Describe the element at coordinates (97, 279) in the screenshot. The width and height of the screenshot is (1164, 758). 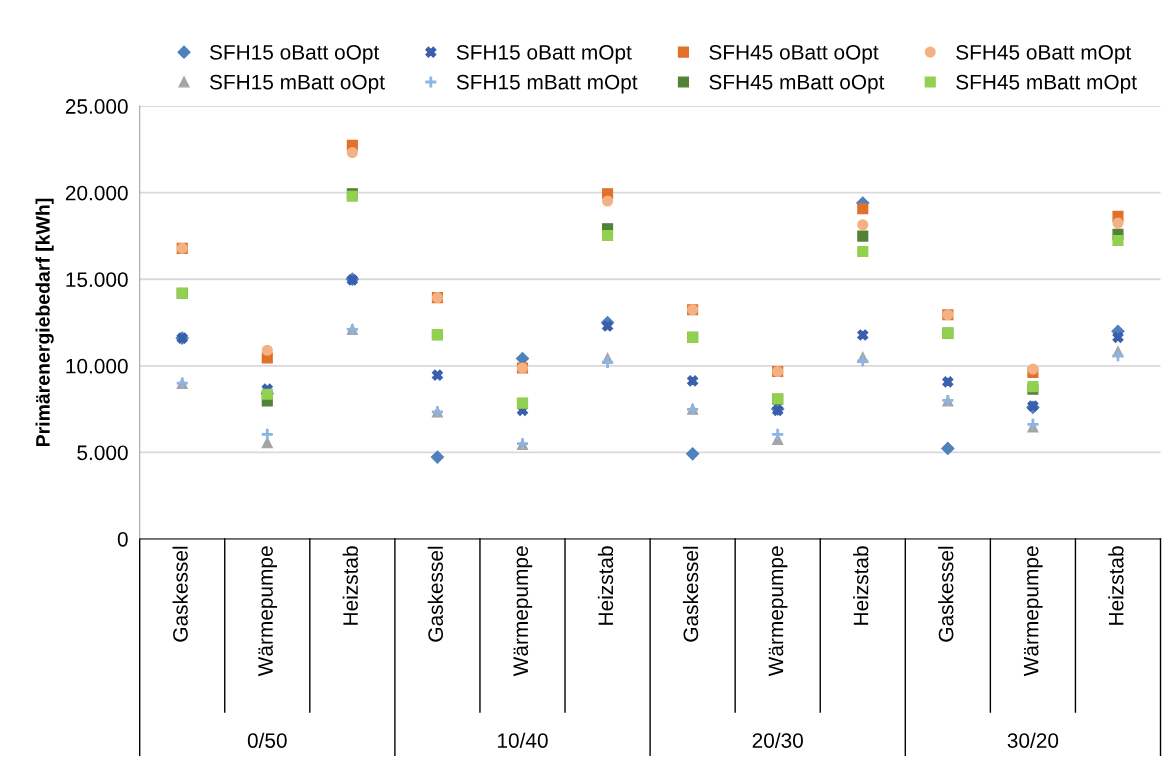
I see `y-tick-label: 15.000` at that location.